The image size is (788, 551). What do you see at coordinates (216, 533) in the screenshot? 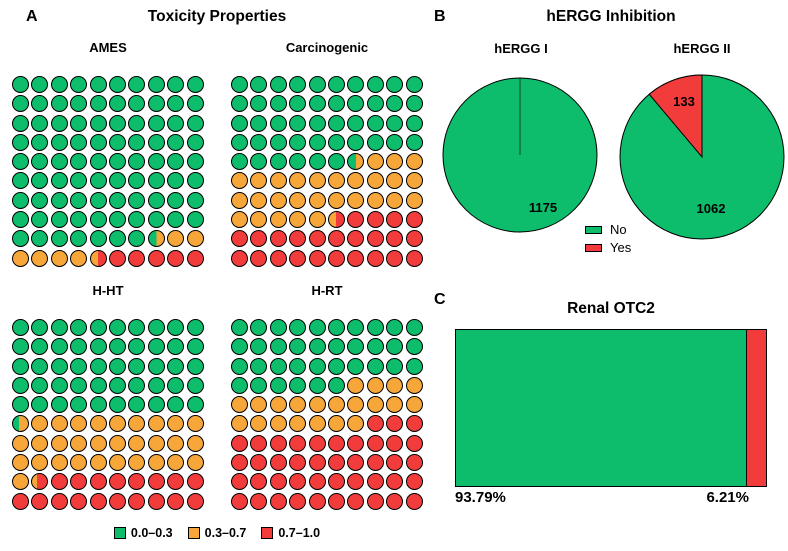
I see `legend-item-mid: 0.3–0.7` at bounding box center [216, 533].